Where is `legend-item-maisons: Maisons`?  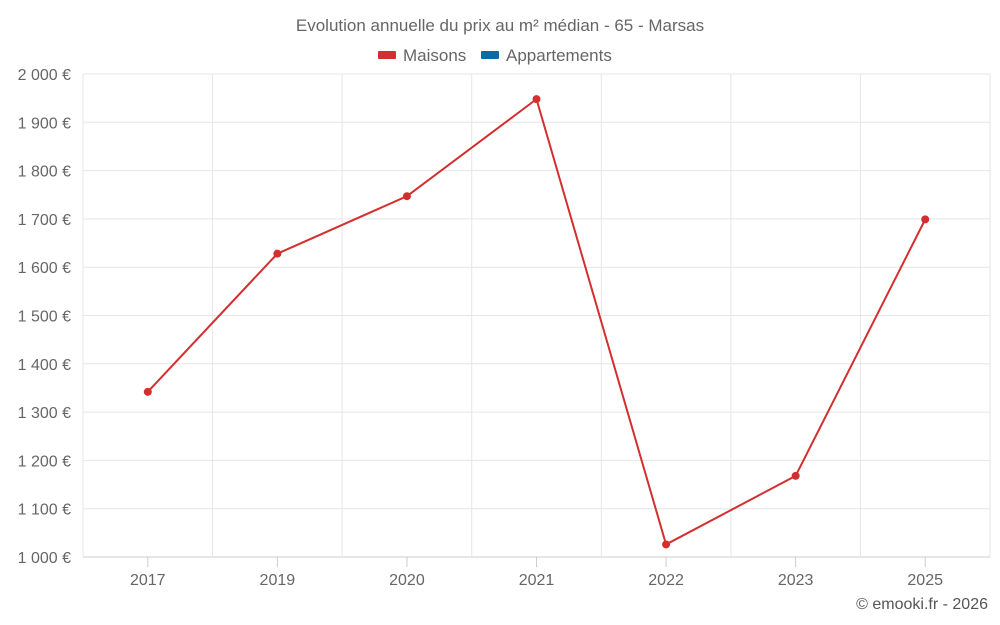
legend-item-maisons: Maisons is located at coordinates (422, 55).